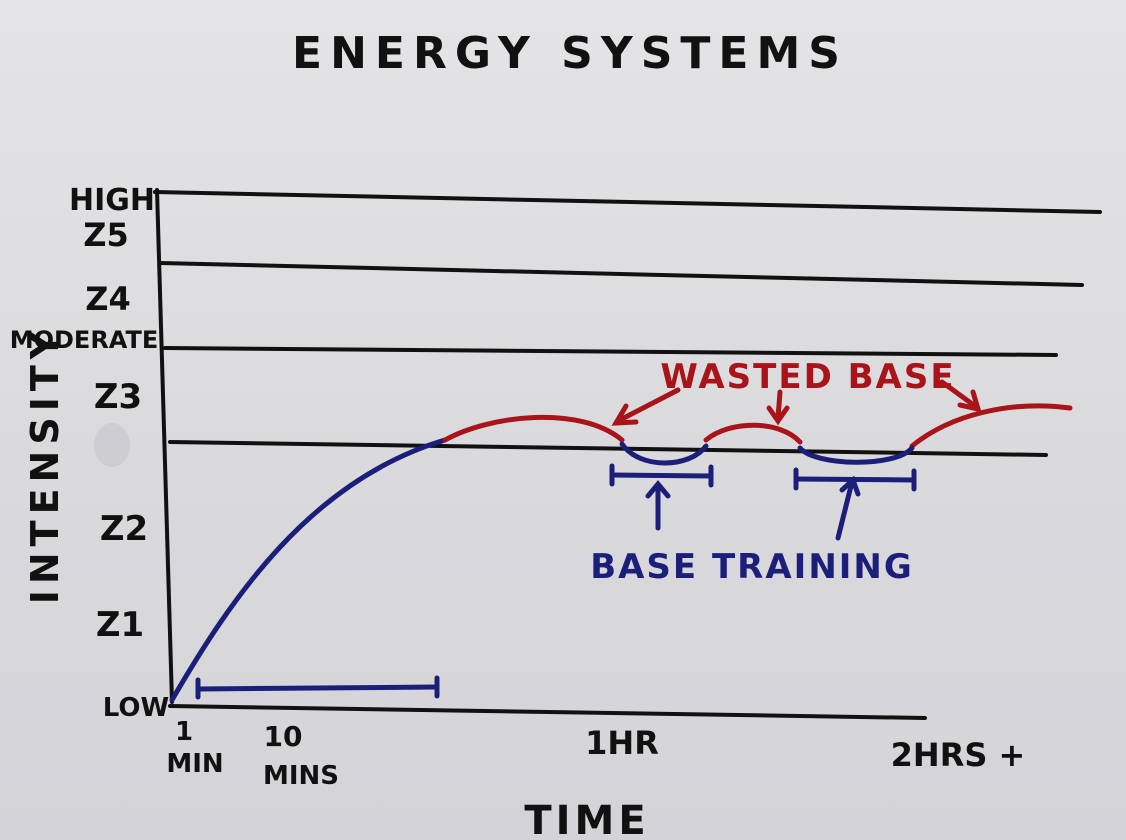 Image resolution: width=1126 pixels, height=840 pixels. I want to click on base-arrow-1-head, so click(658, 489).